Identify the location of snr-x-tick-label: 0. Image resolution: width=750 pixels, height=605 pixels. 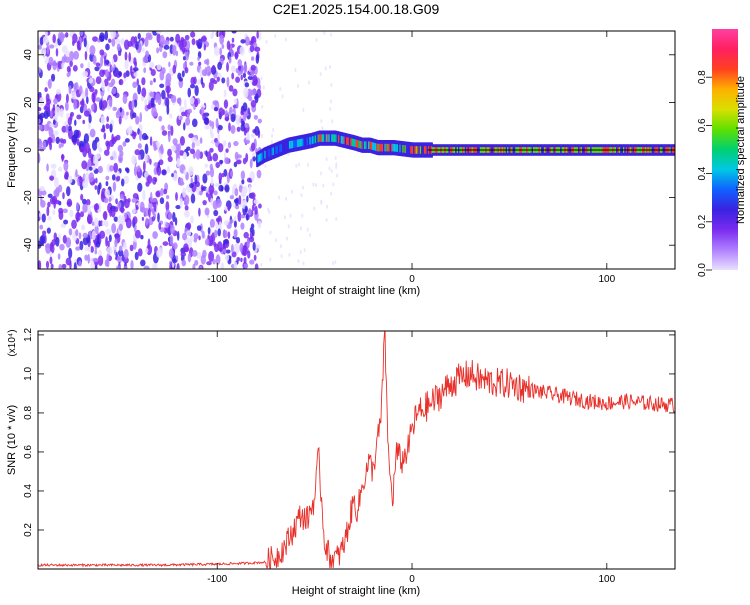
(412, 579).